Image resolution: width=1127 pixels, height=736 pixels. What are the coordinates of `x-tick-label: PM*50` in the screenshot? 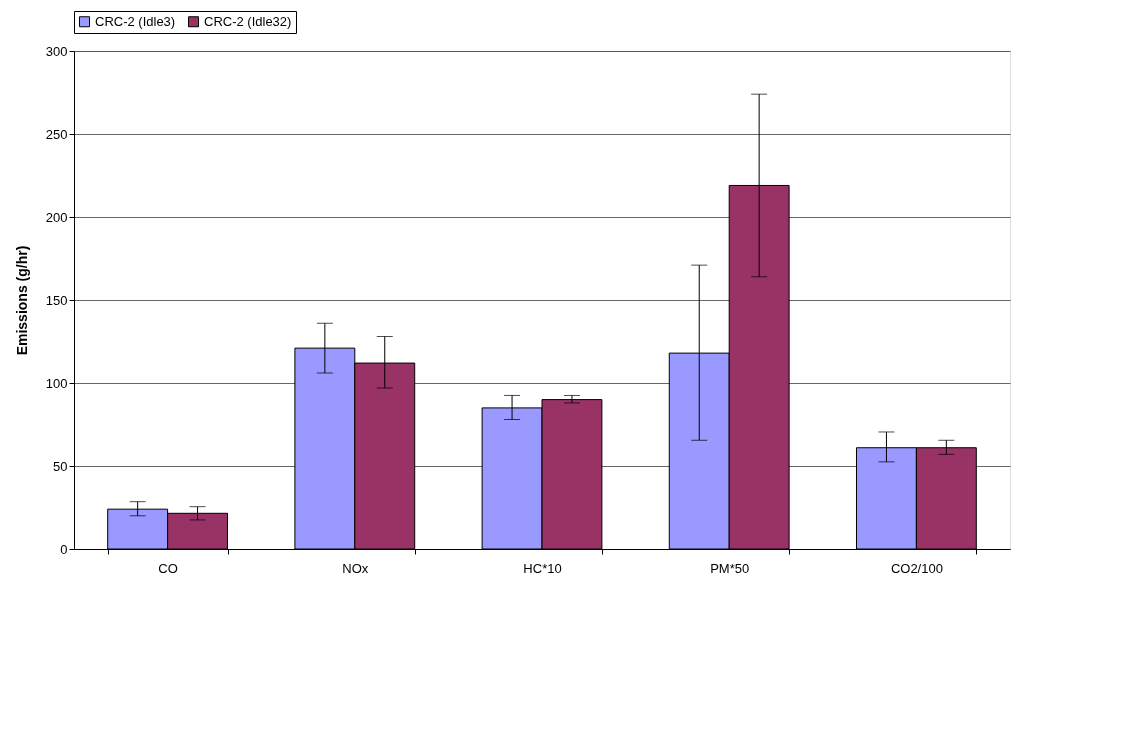 It's located at (730, 568).